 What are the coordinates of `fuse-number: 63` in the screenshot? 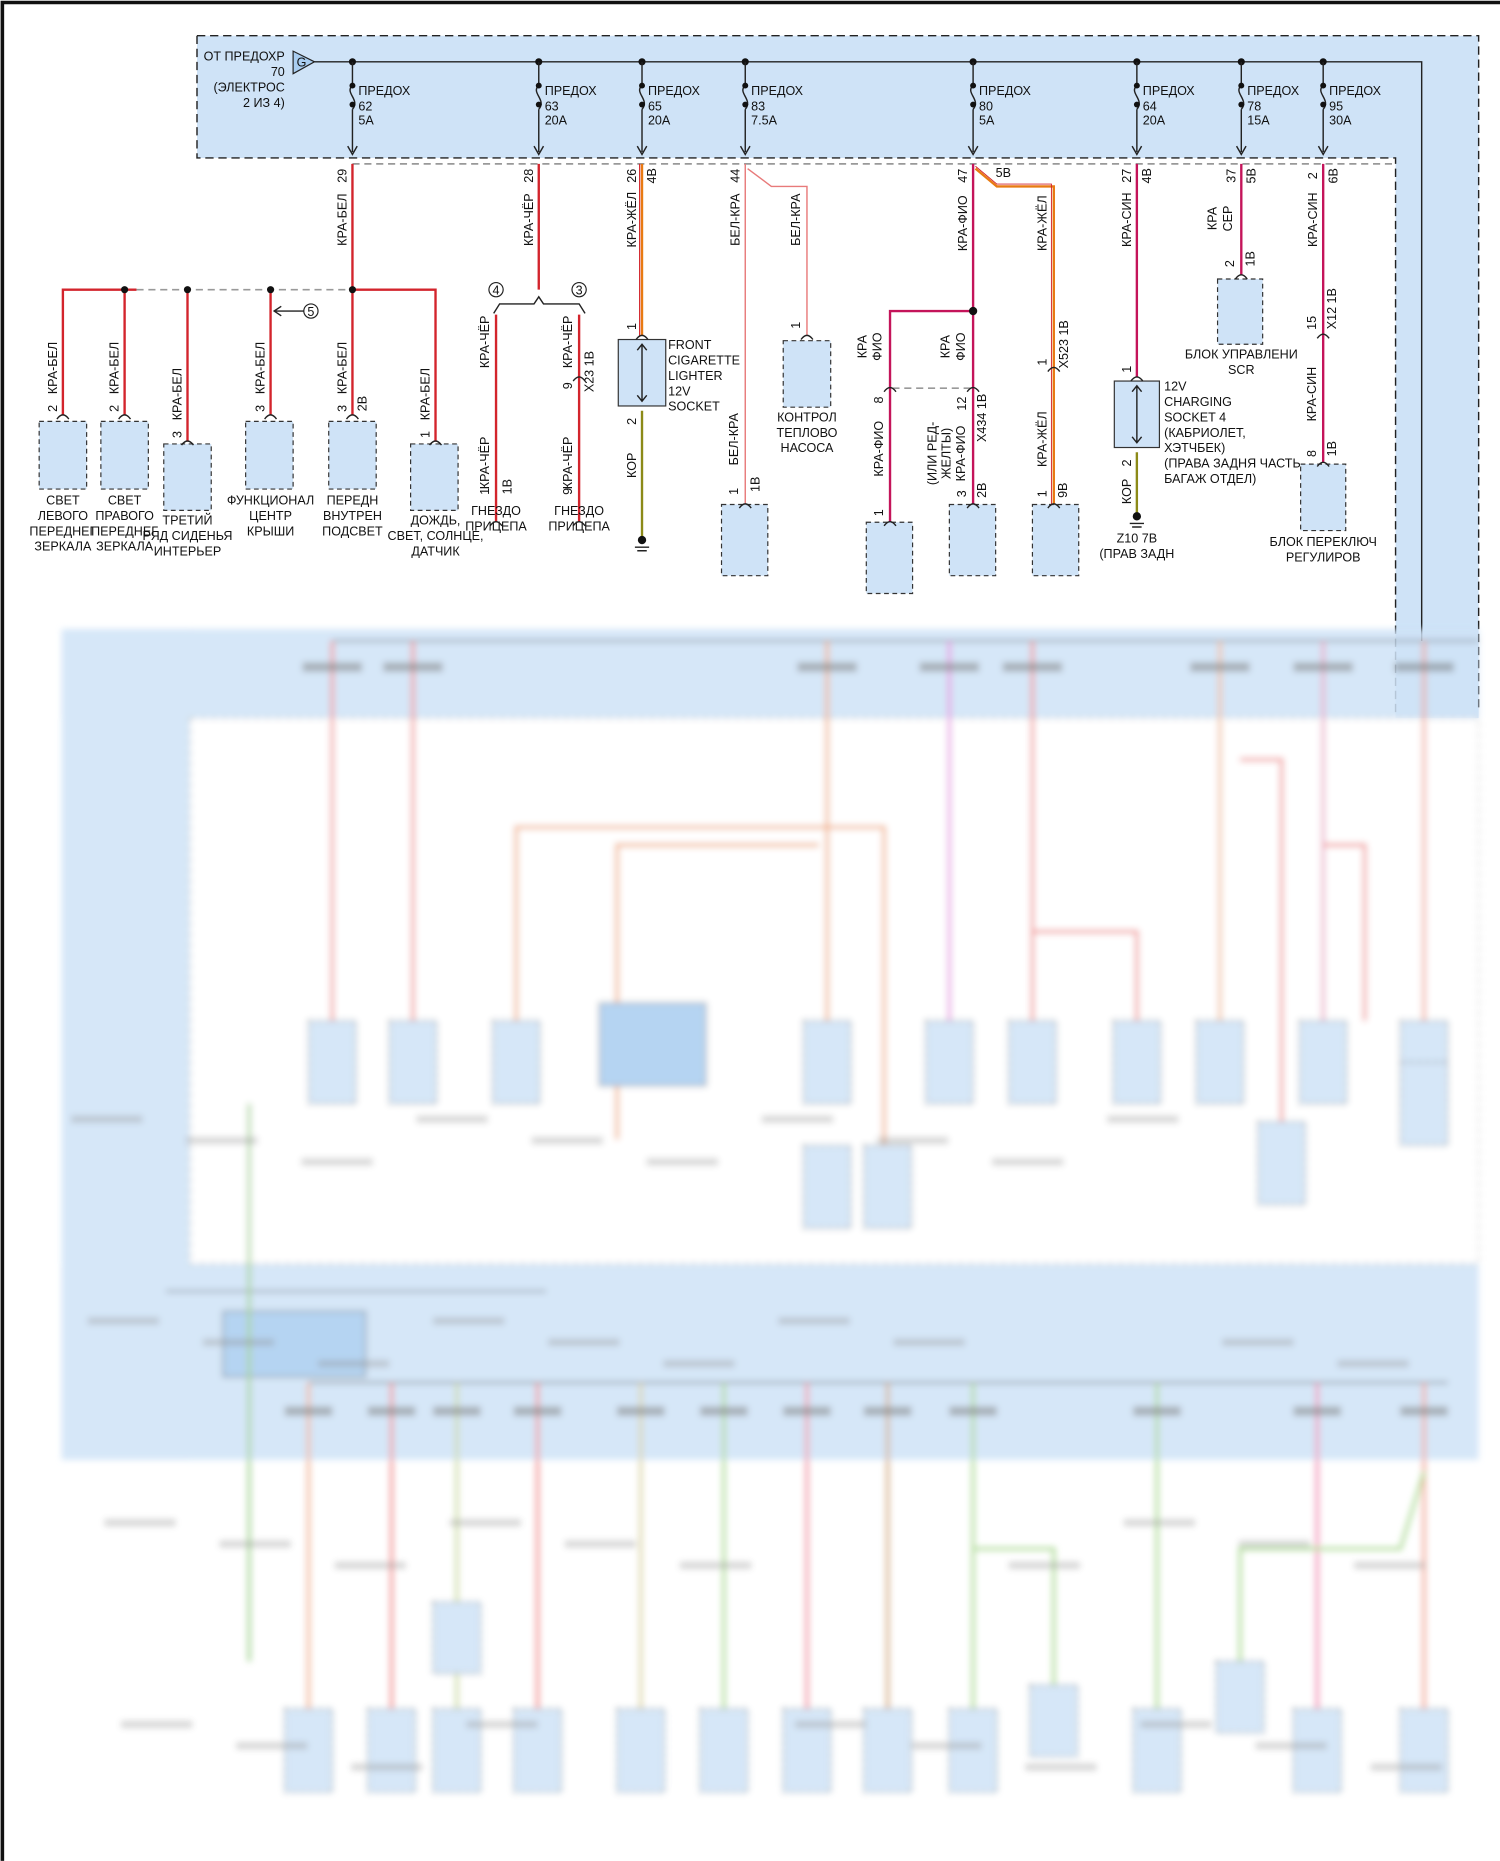 It's located at (552, 106).